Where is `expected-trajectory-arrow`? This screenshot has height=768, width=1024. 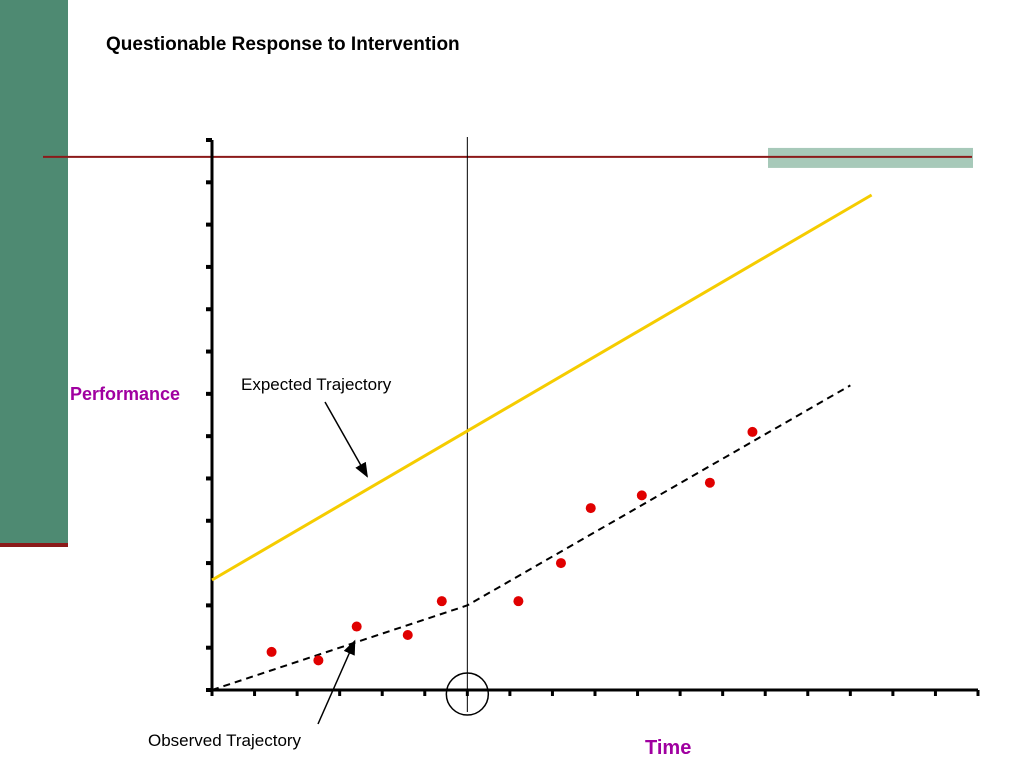 expected-trajectory-arrow is located at coordinates (346, 439).